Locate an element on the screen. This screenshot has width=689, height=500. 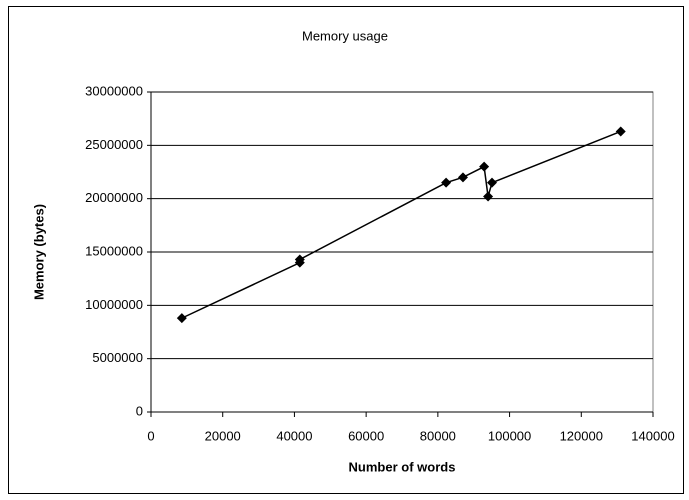
y-tick-label: 25000000 is located at coordinates (114, 144).